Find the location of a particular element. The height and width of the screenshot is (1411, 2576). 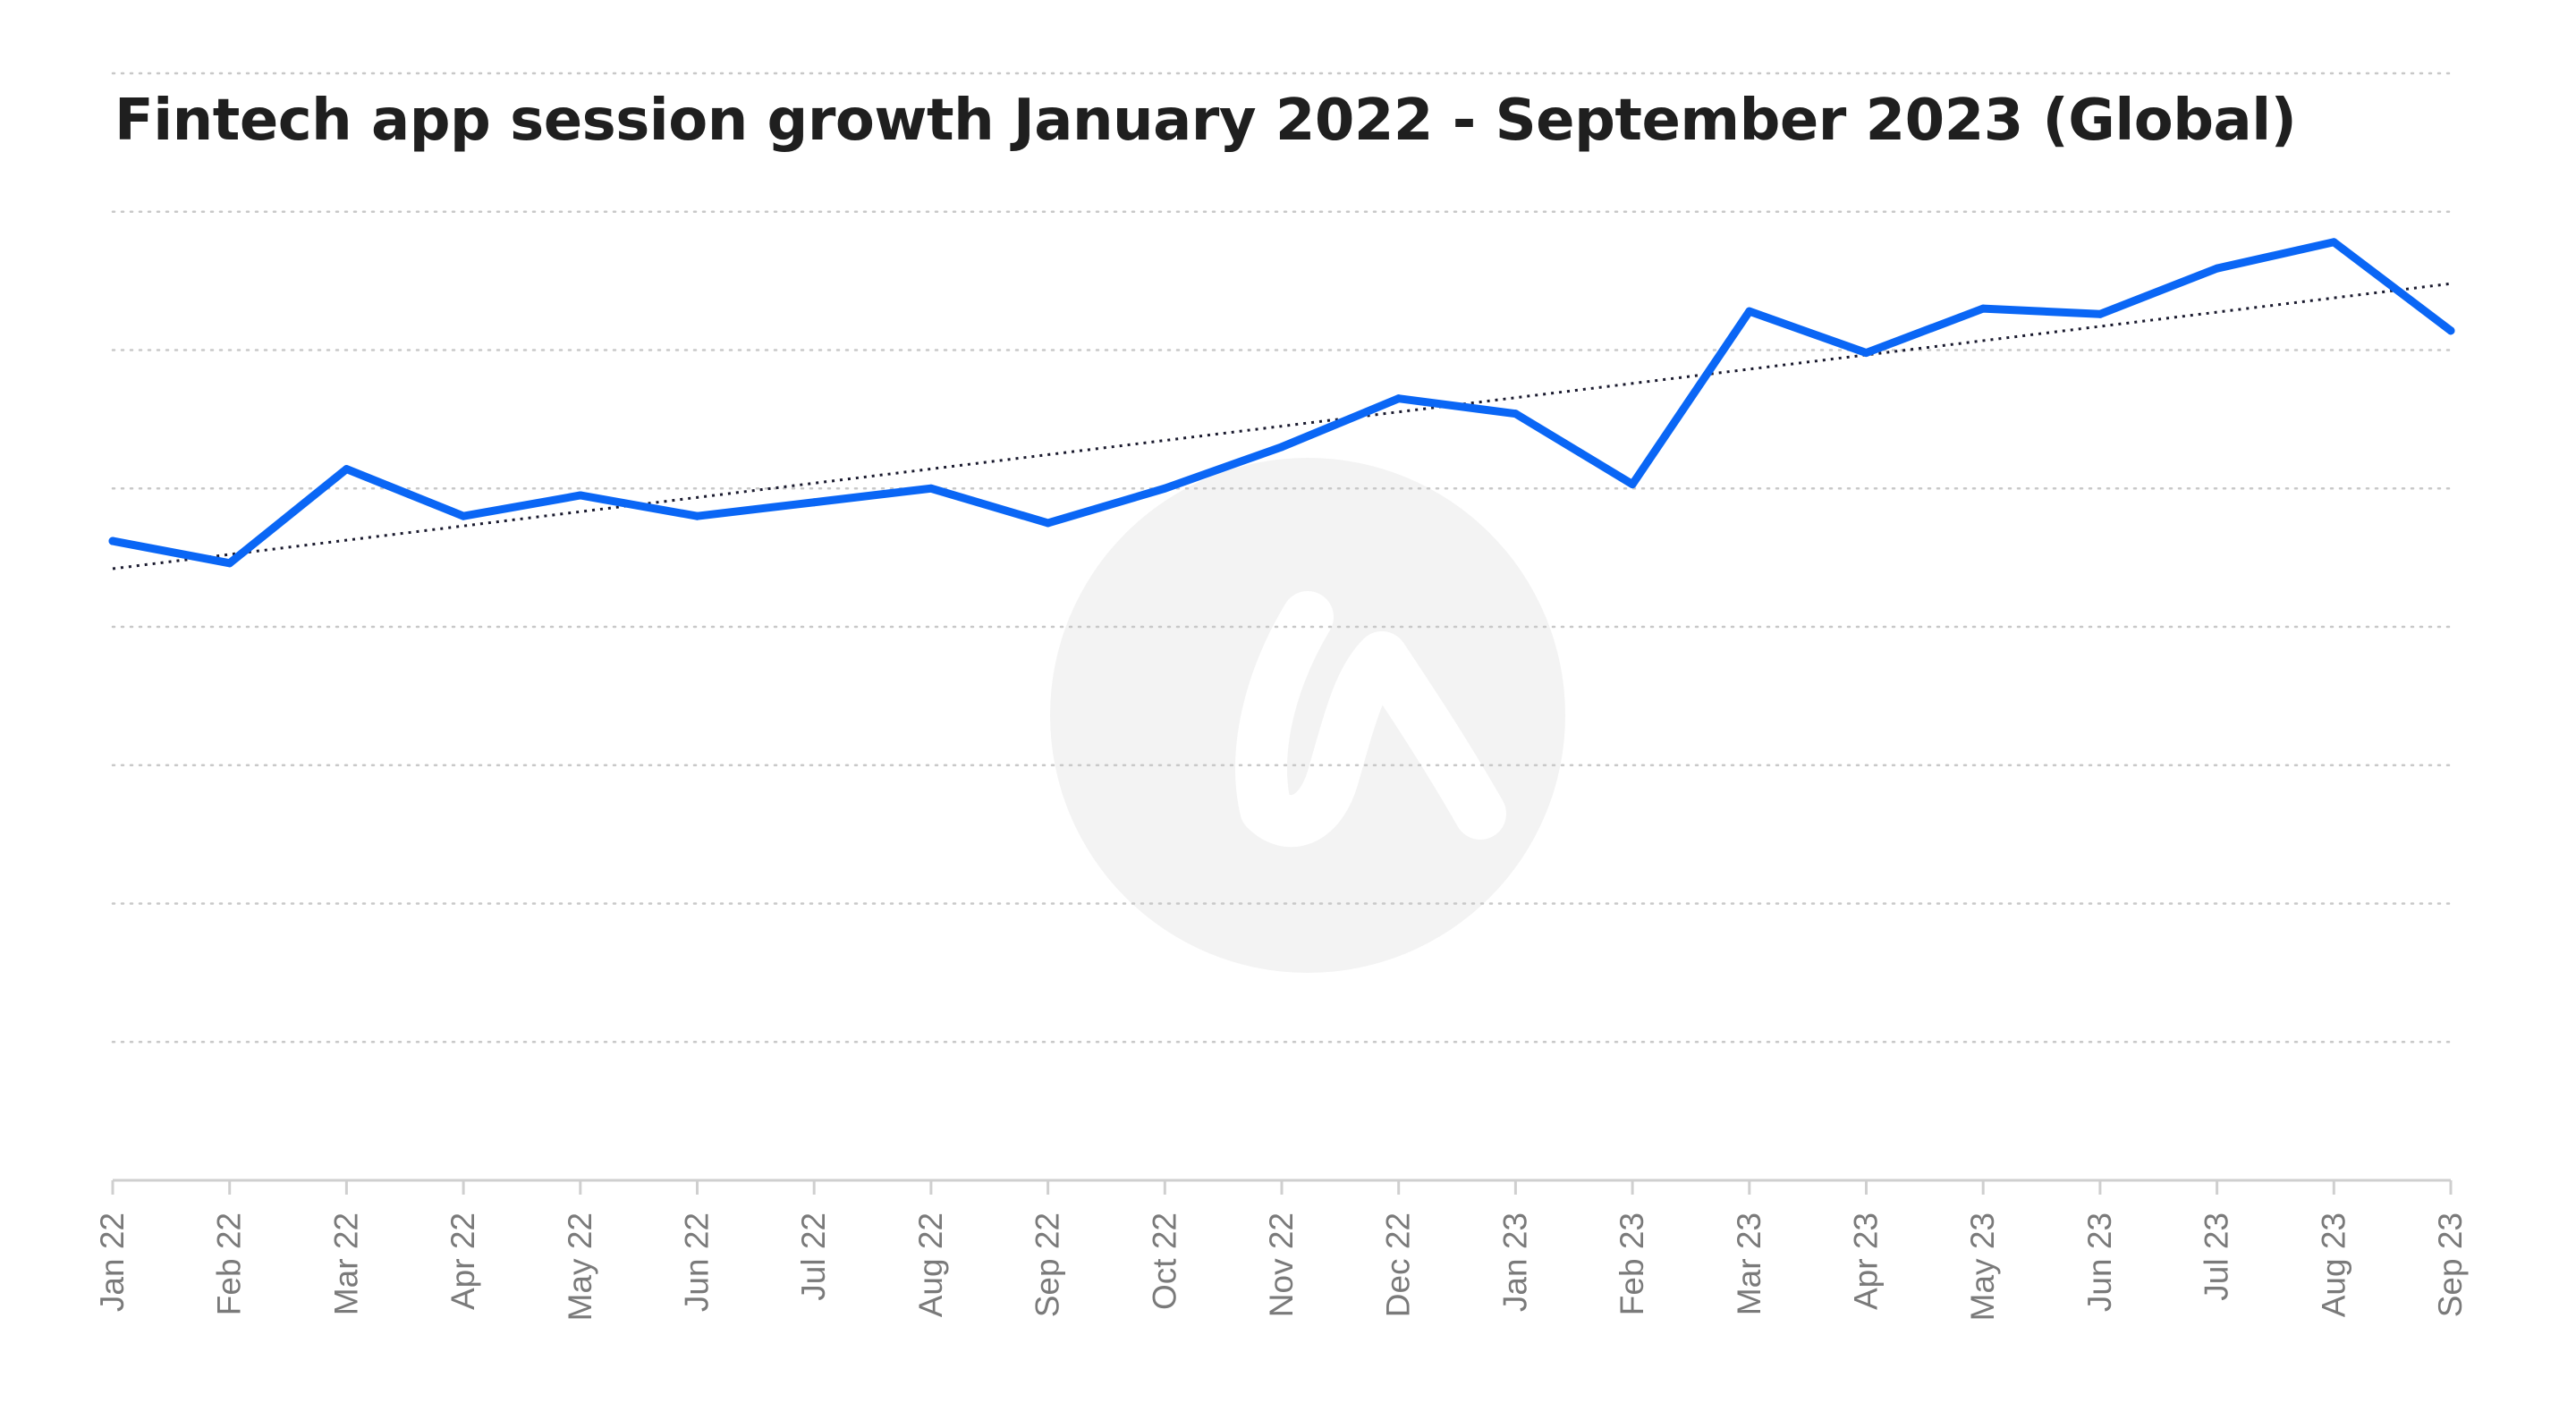

x-tick-label: Feb 23 is located at coordinates (1632, 1264).